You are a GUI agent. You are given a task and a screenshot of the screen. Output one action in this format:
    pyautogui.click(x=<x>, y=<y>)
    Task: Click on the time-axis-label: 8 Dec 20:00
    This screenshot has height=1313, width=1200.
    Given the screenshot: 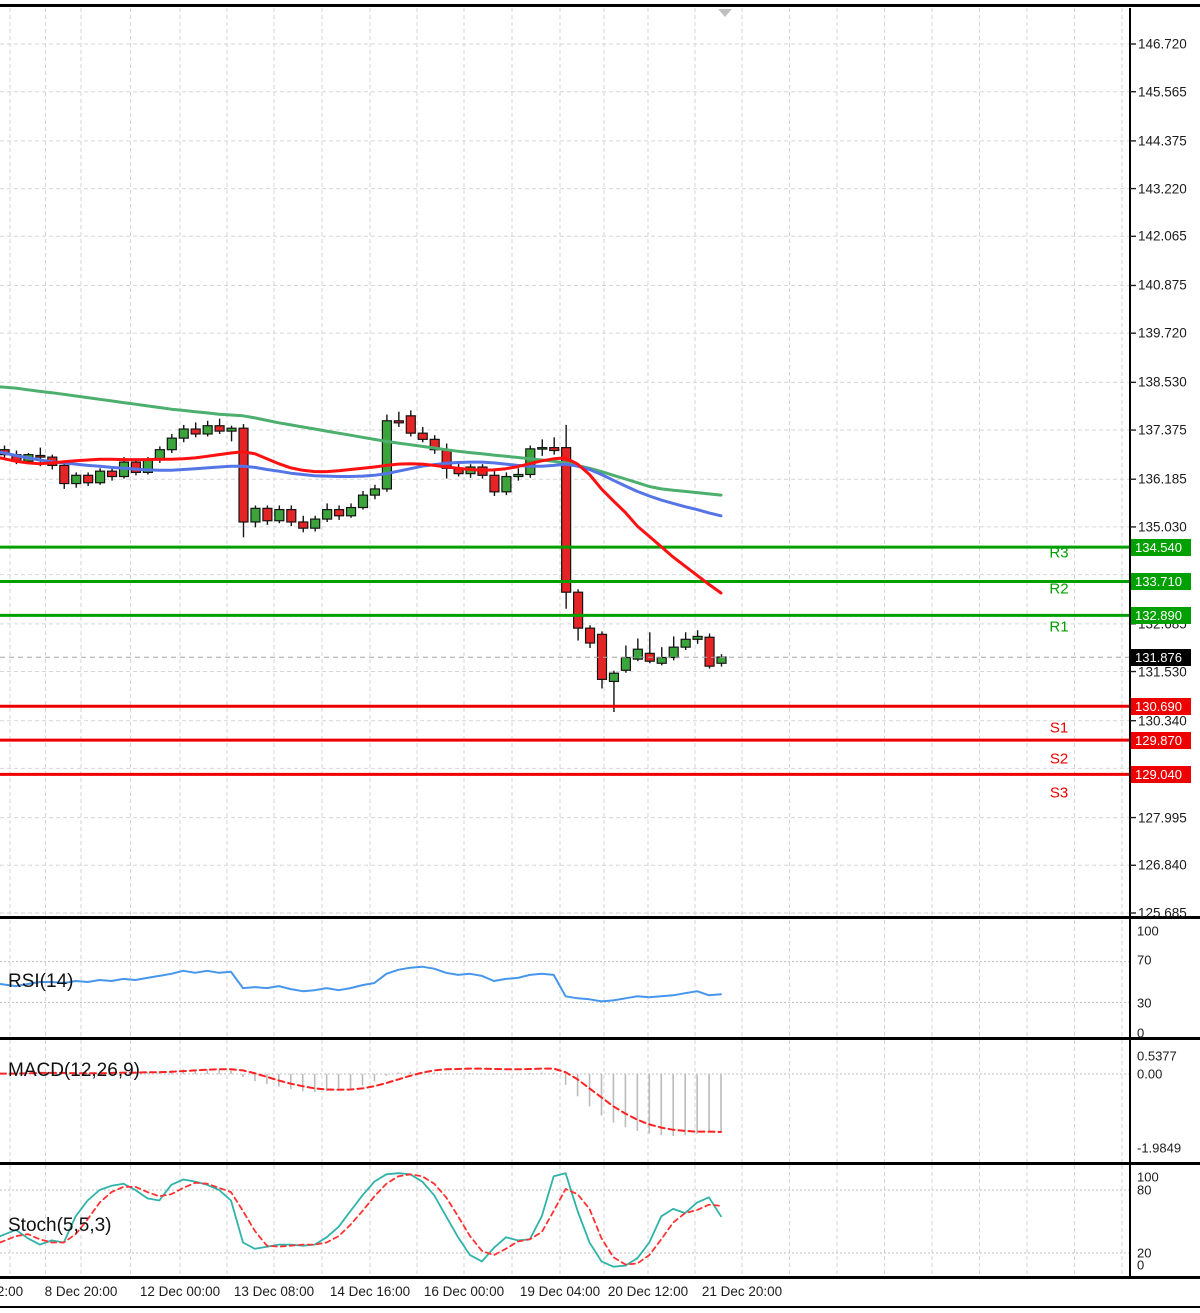 What is the action you would take?
    pyautogui.click(x=81, y=1291)
    